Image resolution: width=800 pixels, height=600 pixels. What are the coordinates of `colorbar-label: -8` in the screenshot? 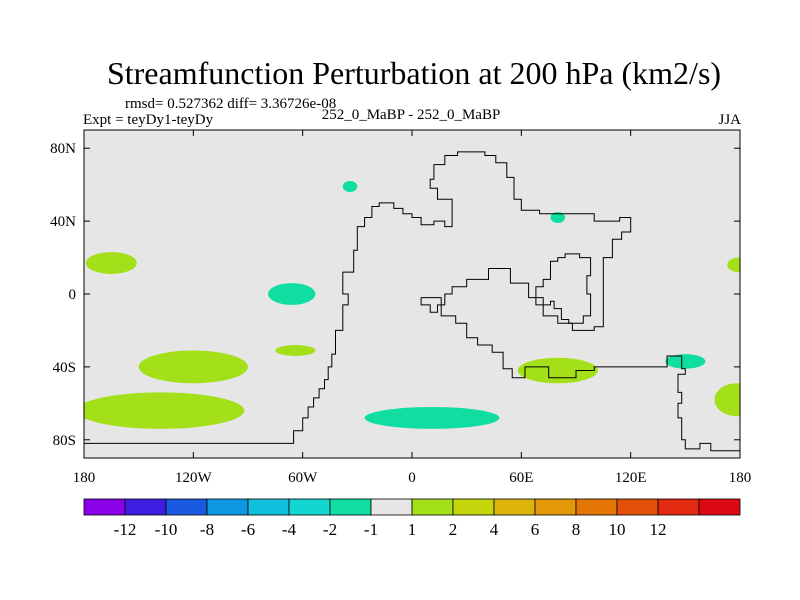 It's located at (207, 529).